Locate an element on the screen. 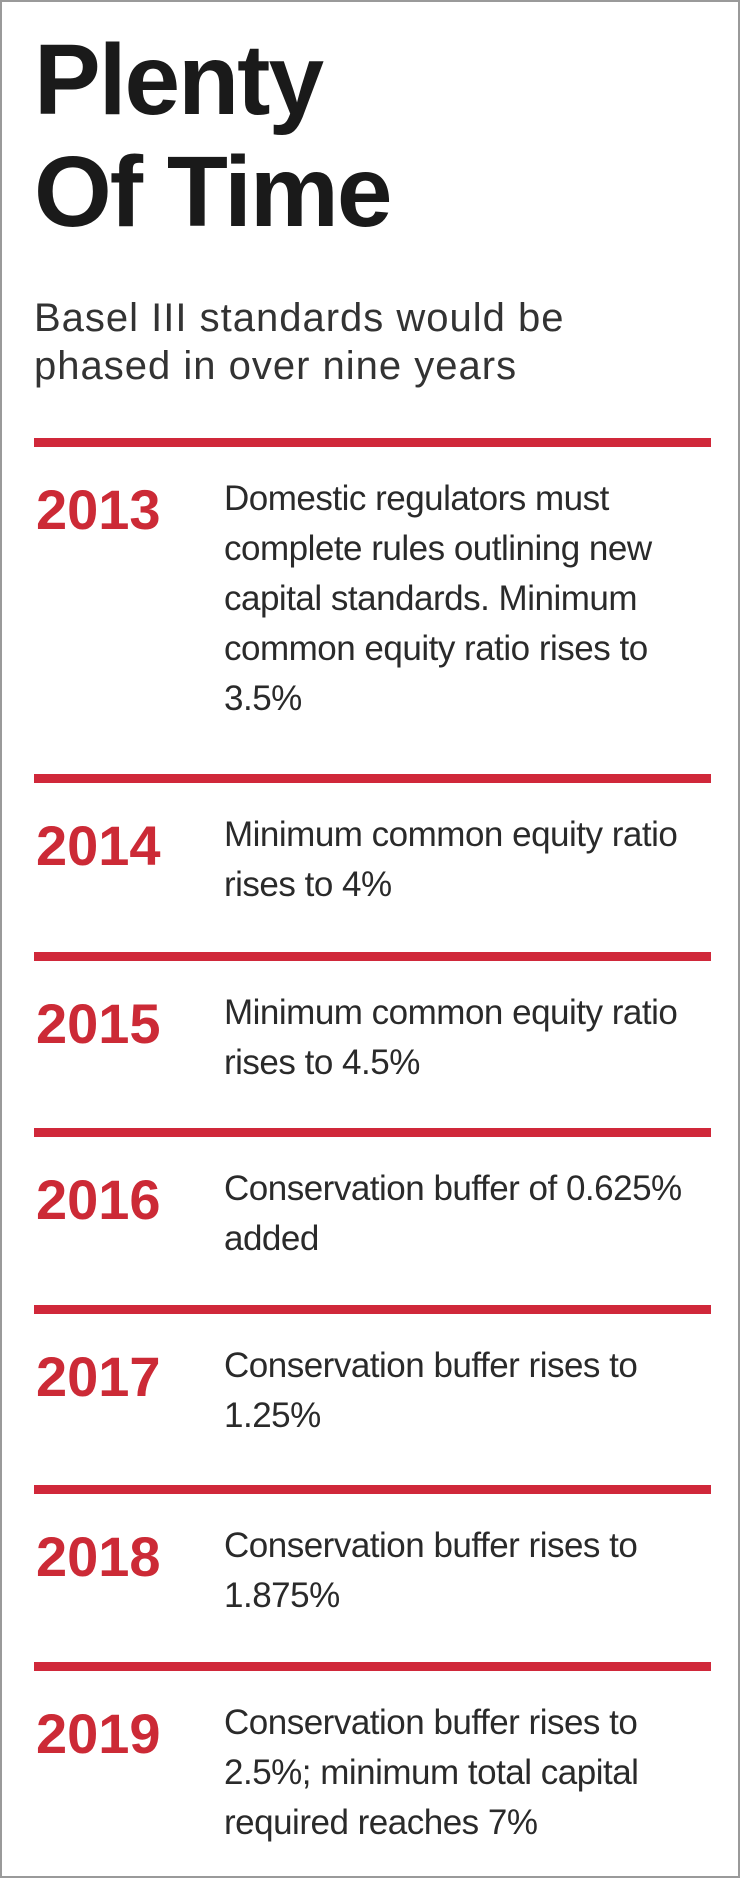 This screenshot has height=1878, width=740. year: 2013 is located at coordinates (98, 509).